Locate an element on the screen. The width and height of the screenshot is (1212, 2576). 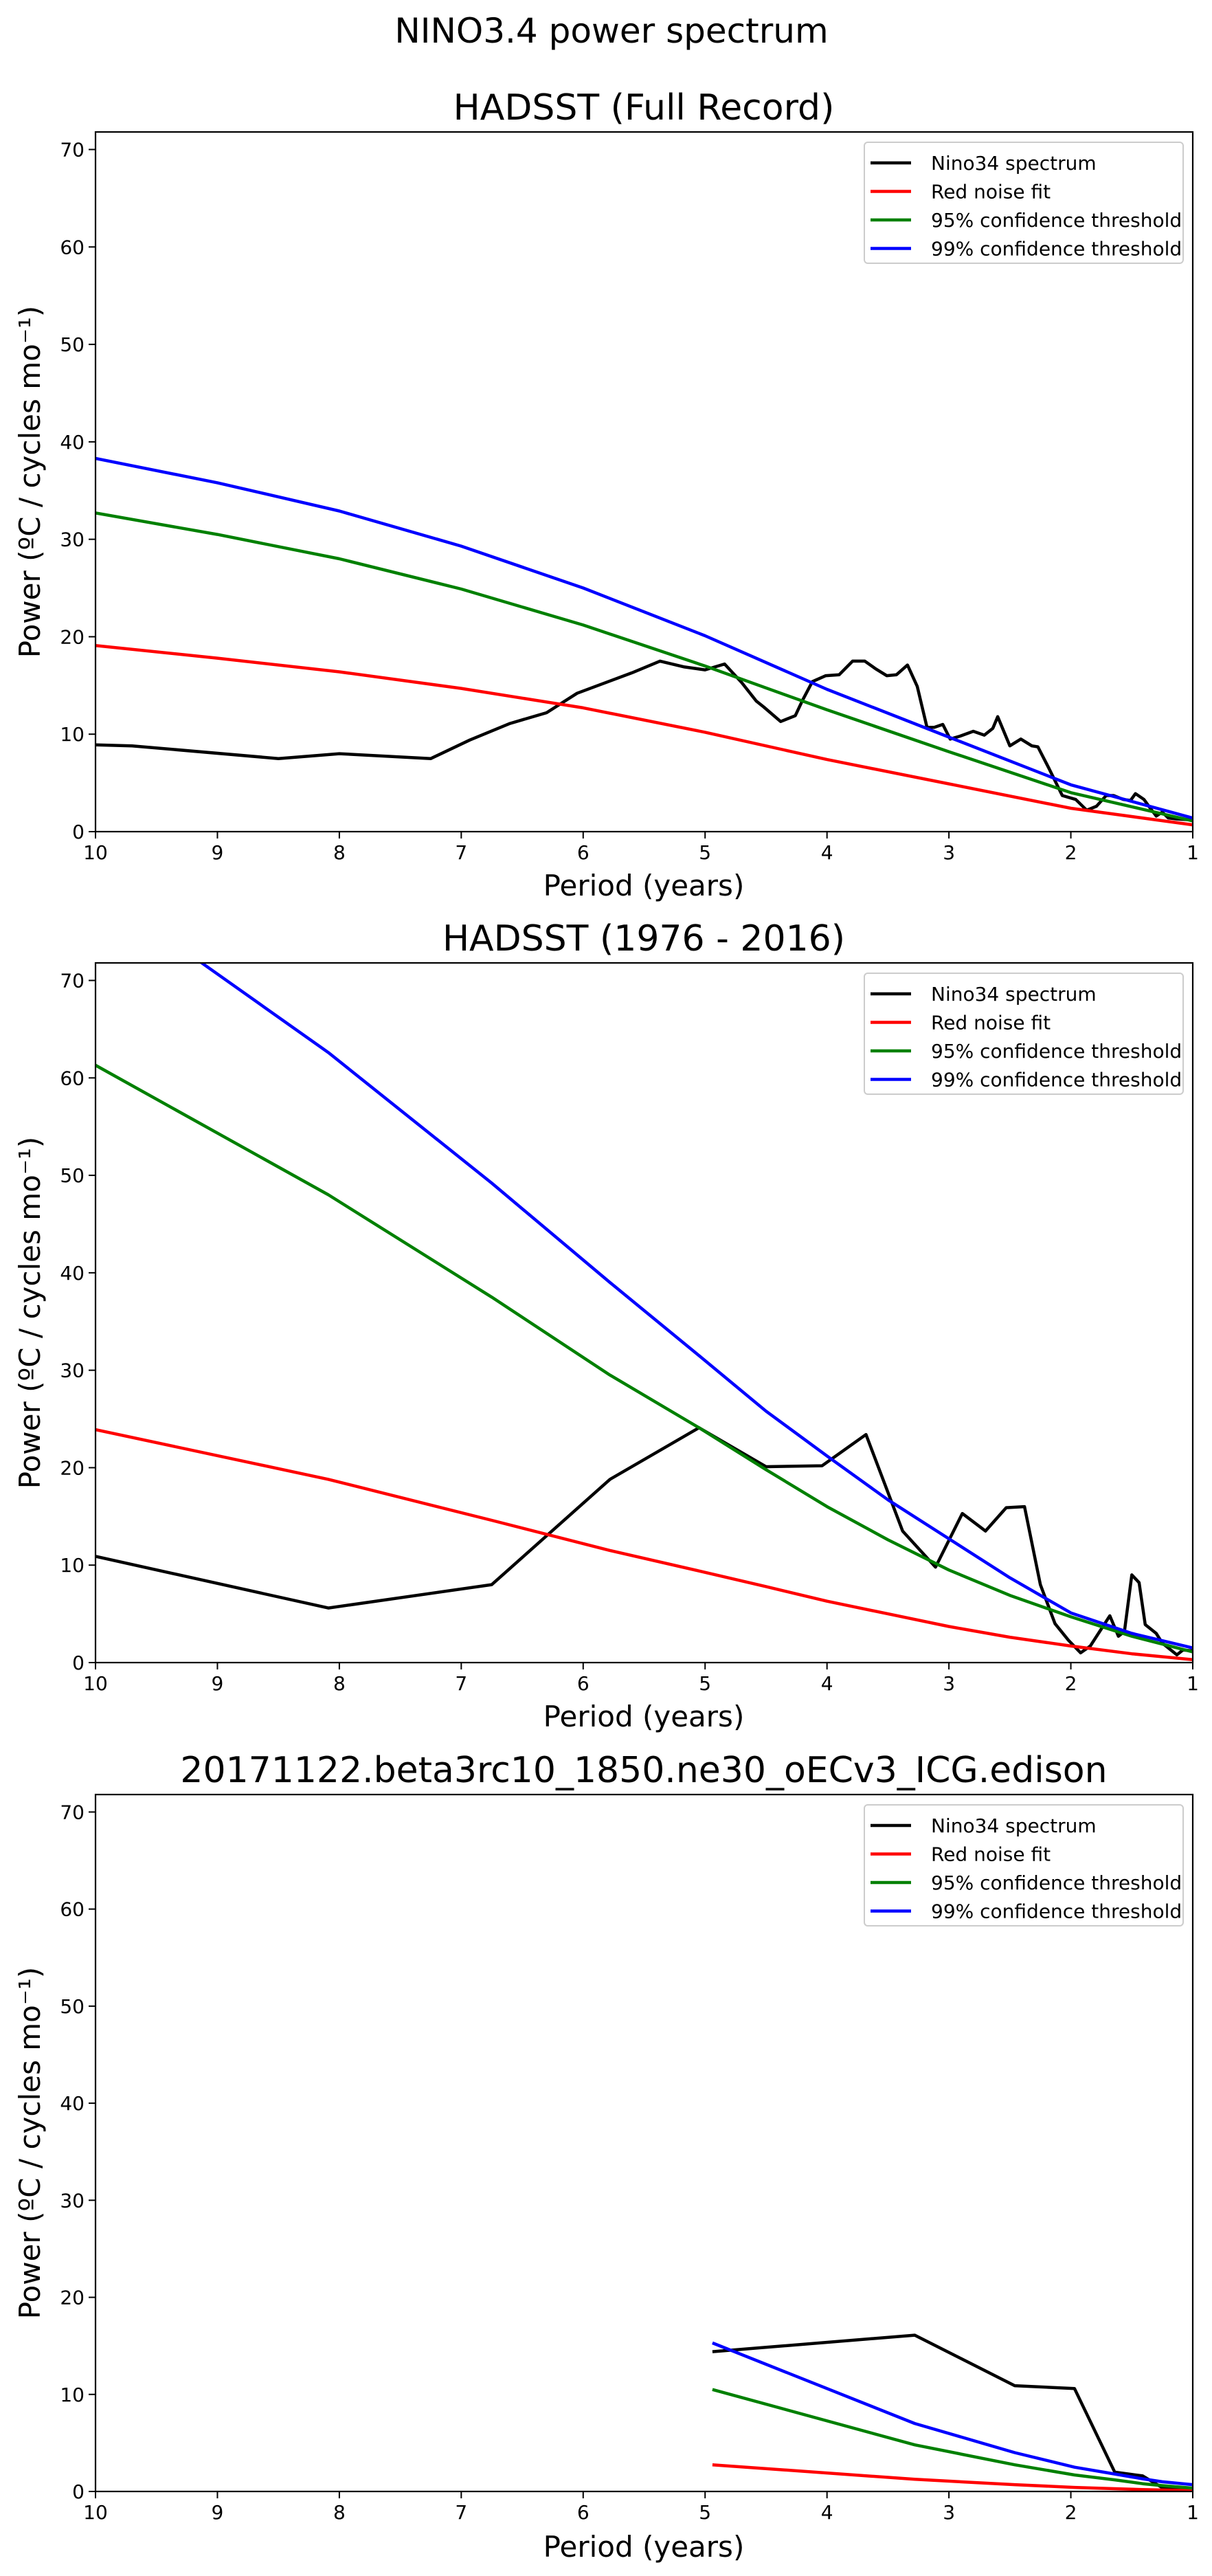
series-line-nino34-spectrum is located at coordinates (644, 1541).